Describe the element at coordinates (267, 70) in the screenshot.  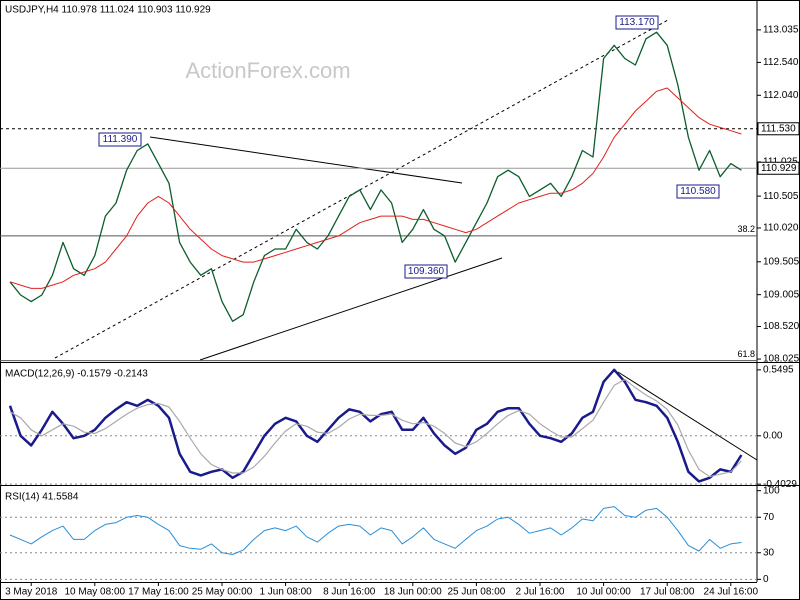
I see `watermark: ActionForex.com` at that location.